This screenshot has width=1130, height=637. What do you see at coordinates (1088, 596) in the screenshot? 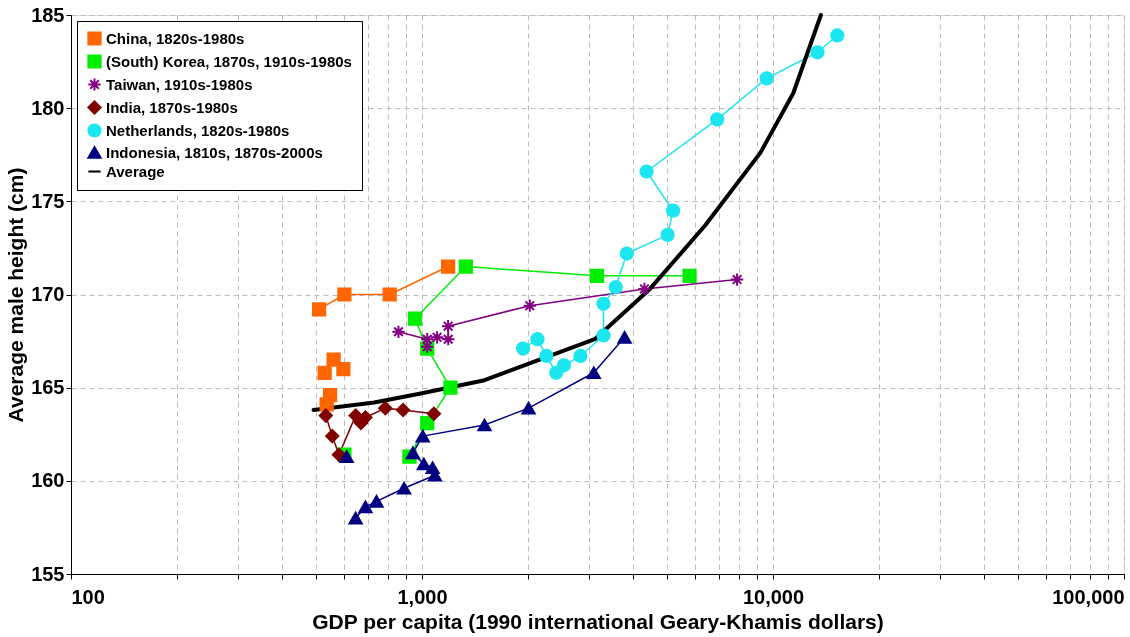
I see `x-tick-label: 100,000` at bounding box center [1088, 596].